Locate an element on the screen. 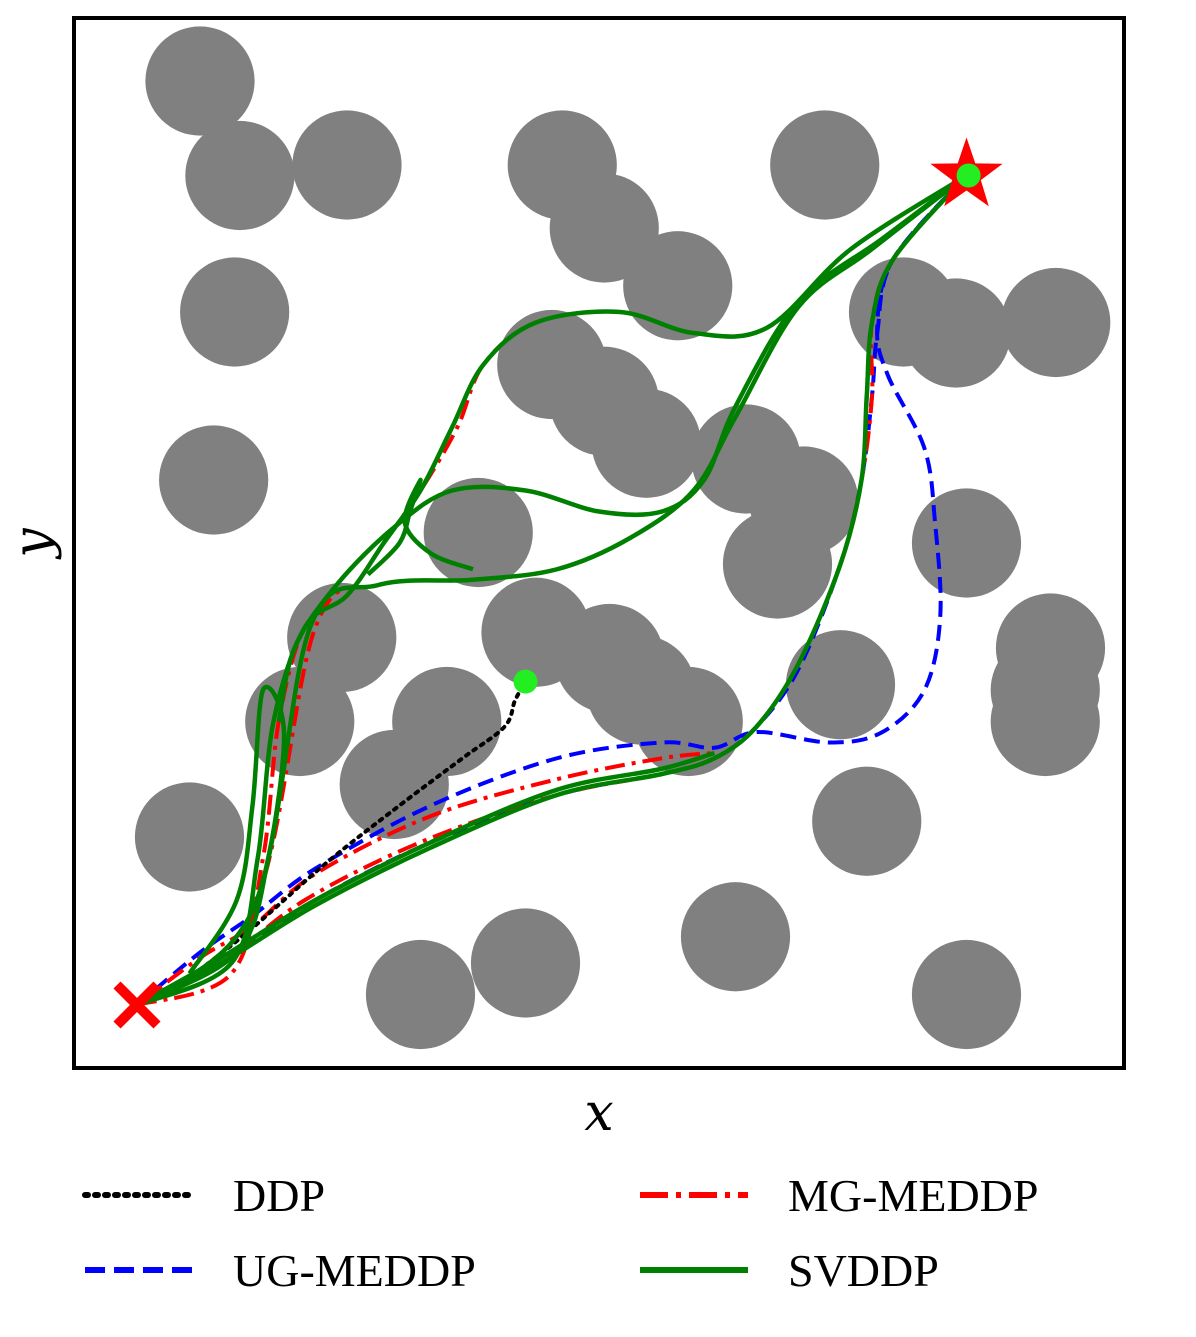  start-marker is located at coordinates (137, 1005).